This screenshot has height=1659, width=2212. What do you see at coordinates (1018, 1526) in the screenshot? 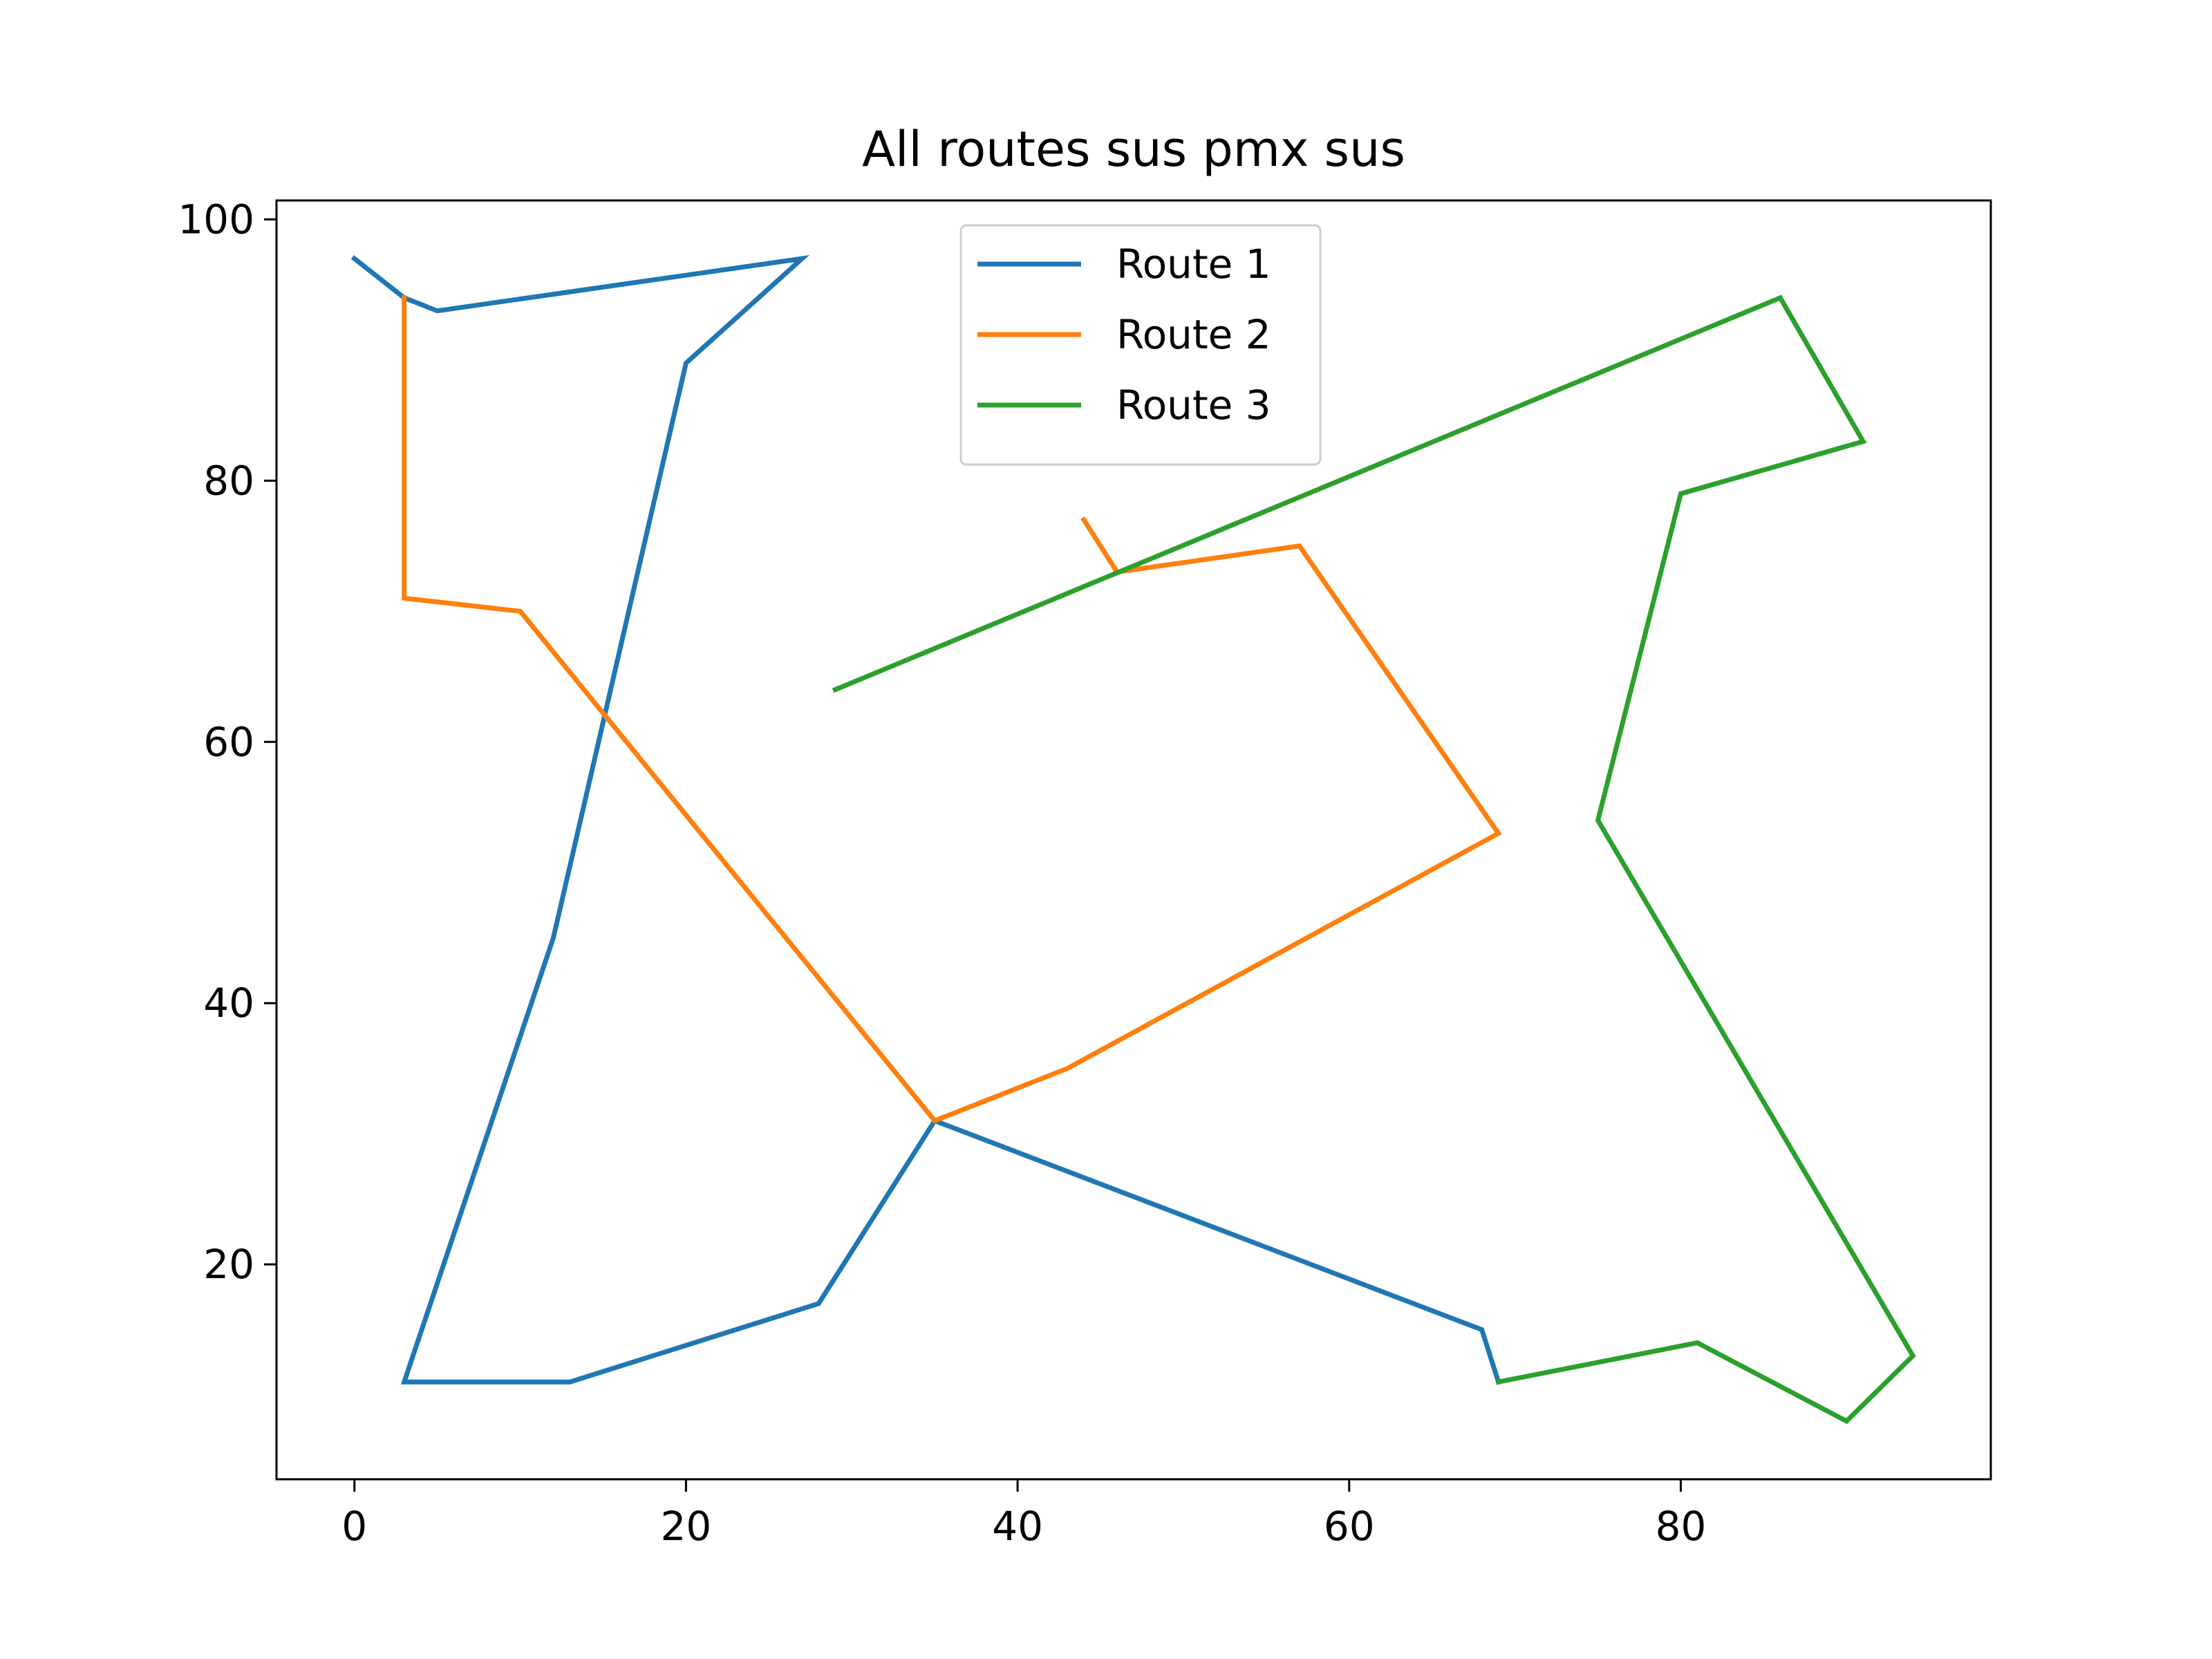
I see `x-tick-label: 40` at bounding box center [1018, 1526].